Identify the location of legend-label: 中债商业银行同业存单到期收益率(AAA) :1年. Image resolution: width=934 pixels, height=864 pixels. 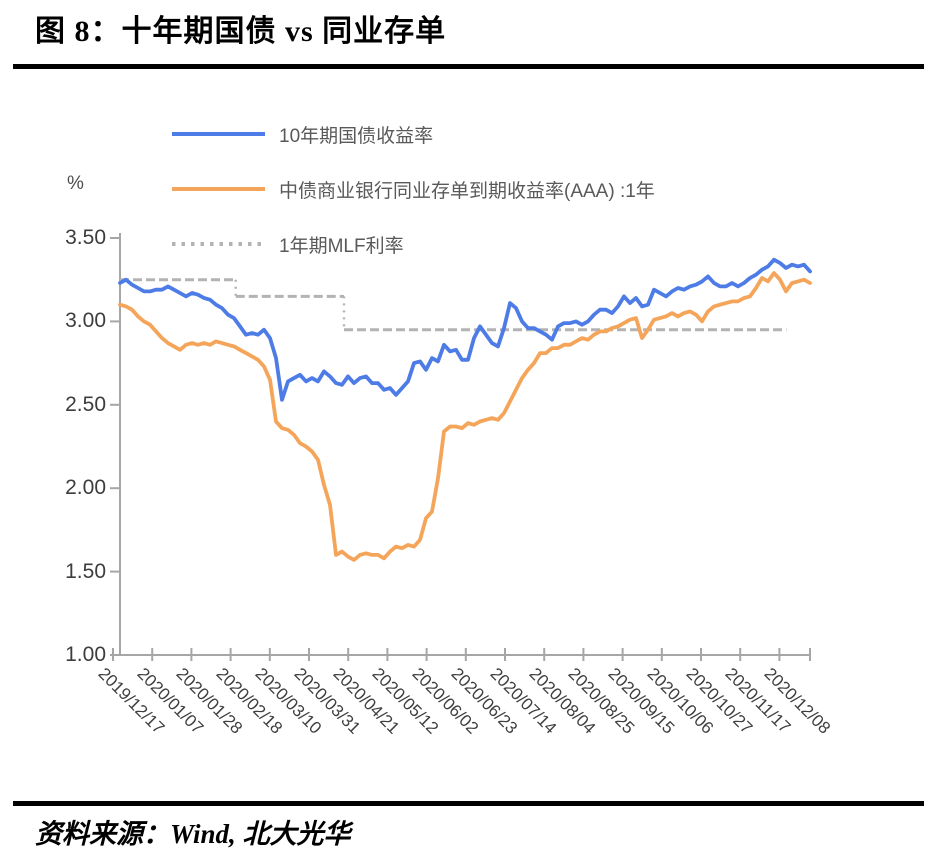
(467, 191).